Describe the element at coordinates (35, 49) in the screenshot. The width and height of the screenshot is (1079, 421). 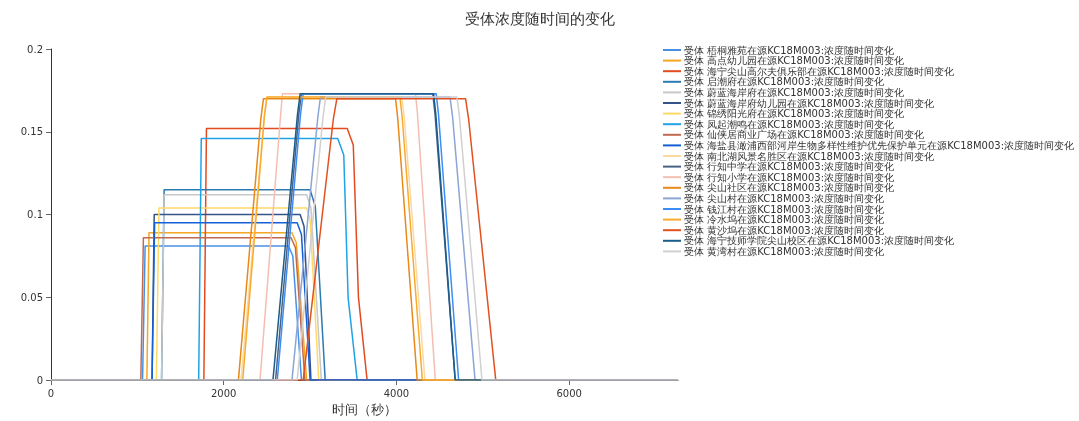
I see `y-tick-label: 0.2` at that location.